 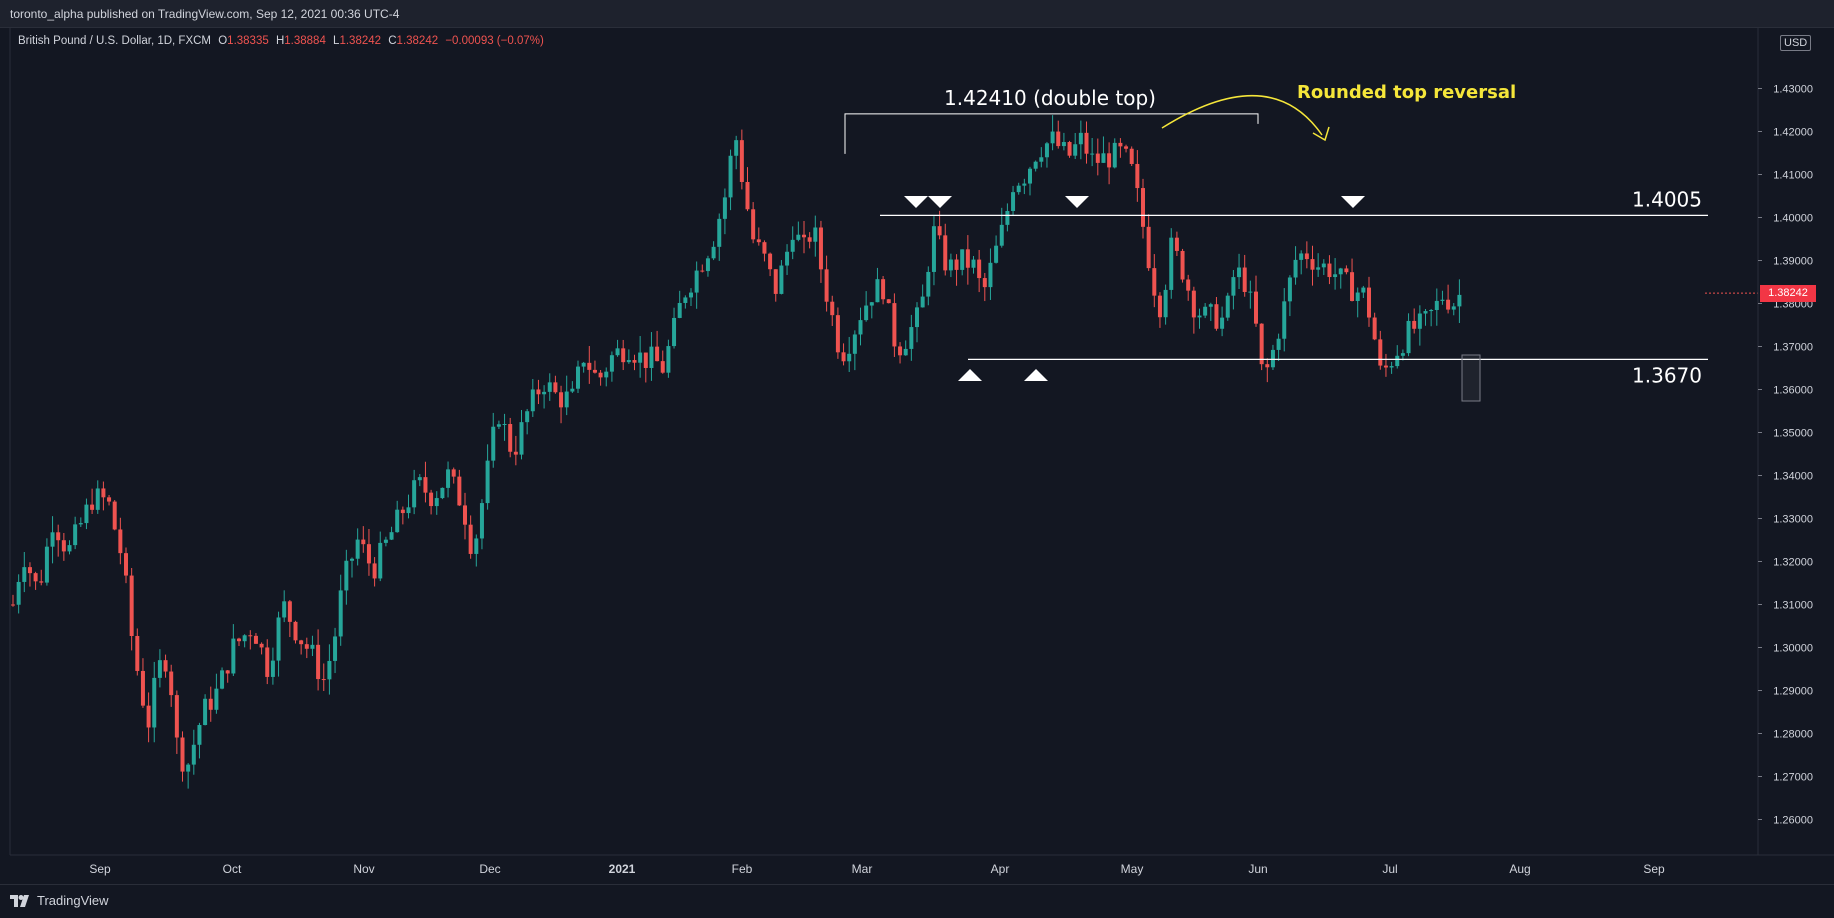 What do you see at coordinates (1321, 134) in the screenshot?
I see `rounded-top-arrowhead` at bounding box center [1321, 134].